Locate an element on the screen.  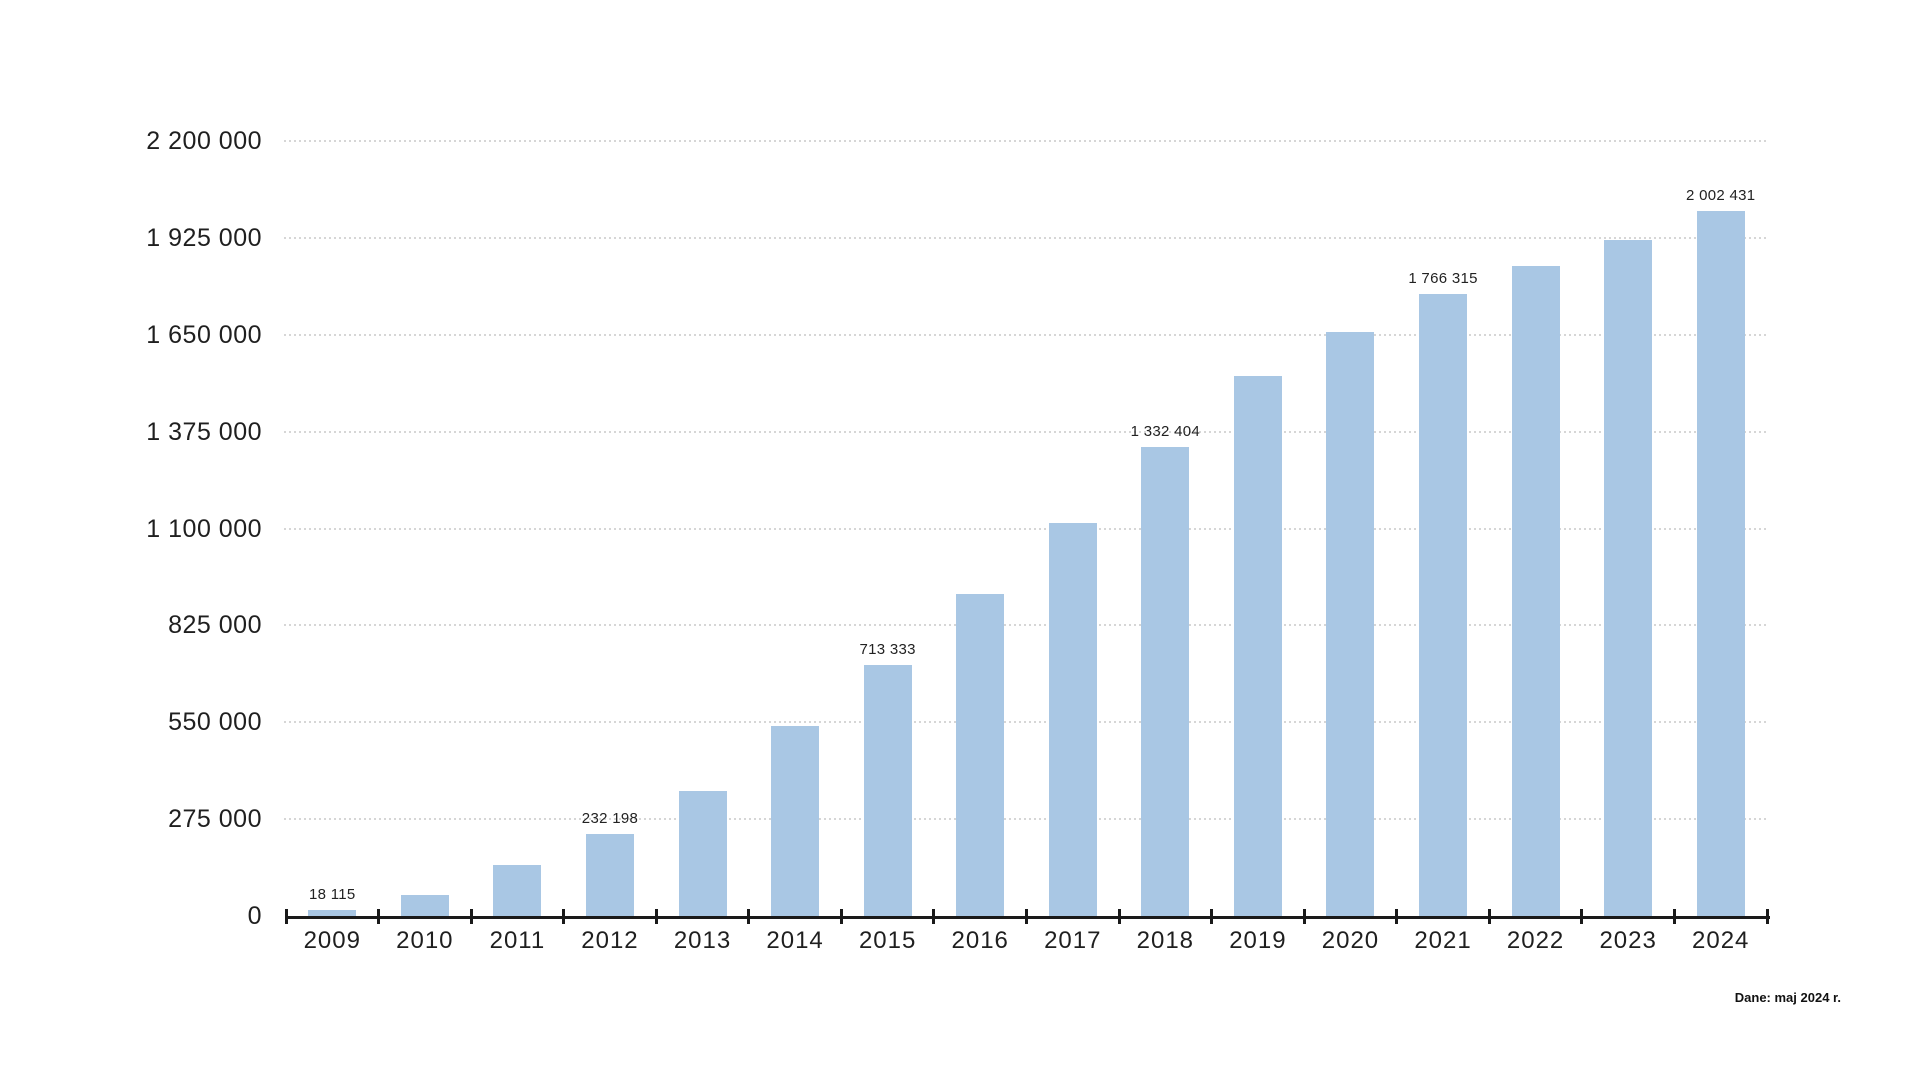
bar-2024 is located at coordinates (1720, 563).